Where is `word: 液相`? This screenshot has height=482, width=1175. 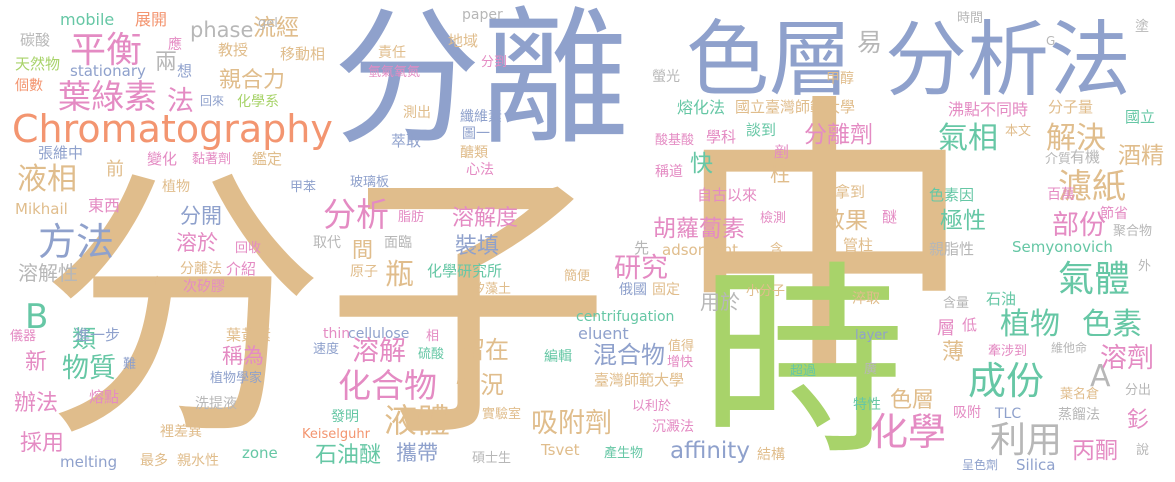
word: 液相 is located at coordinates (47, 179).